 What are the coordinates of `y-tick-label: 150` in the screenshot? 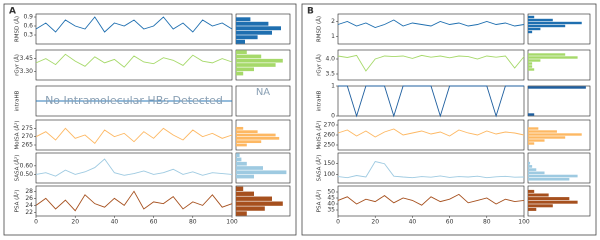 It's located at (330, 163).